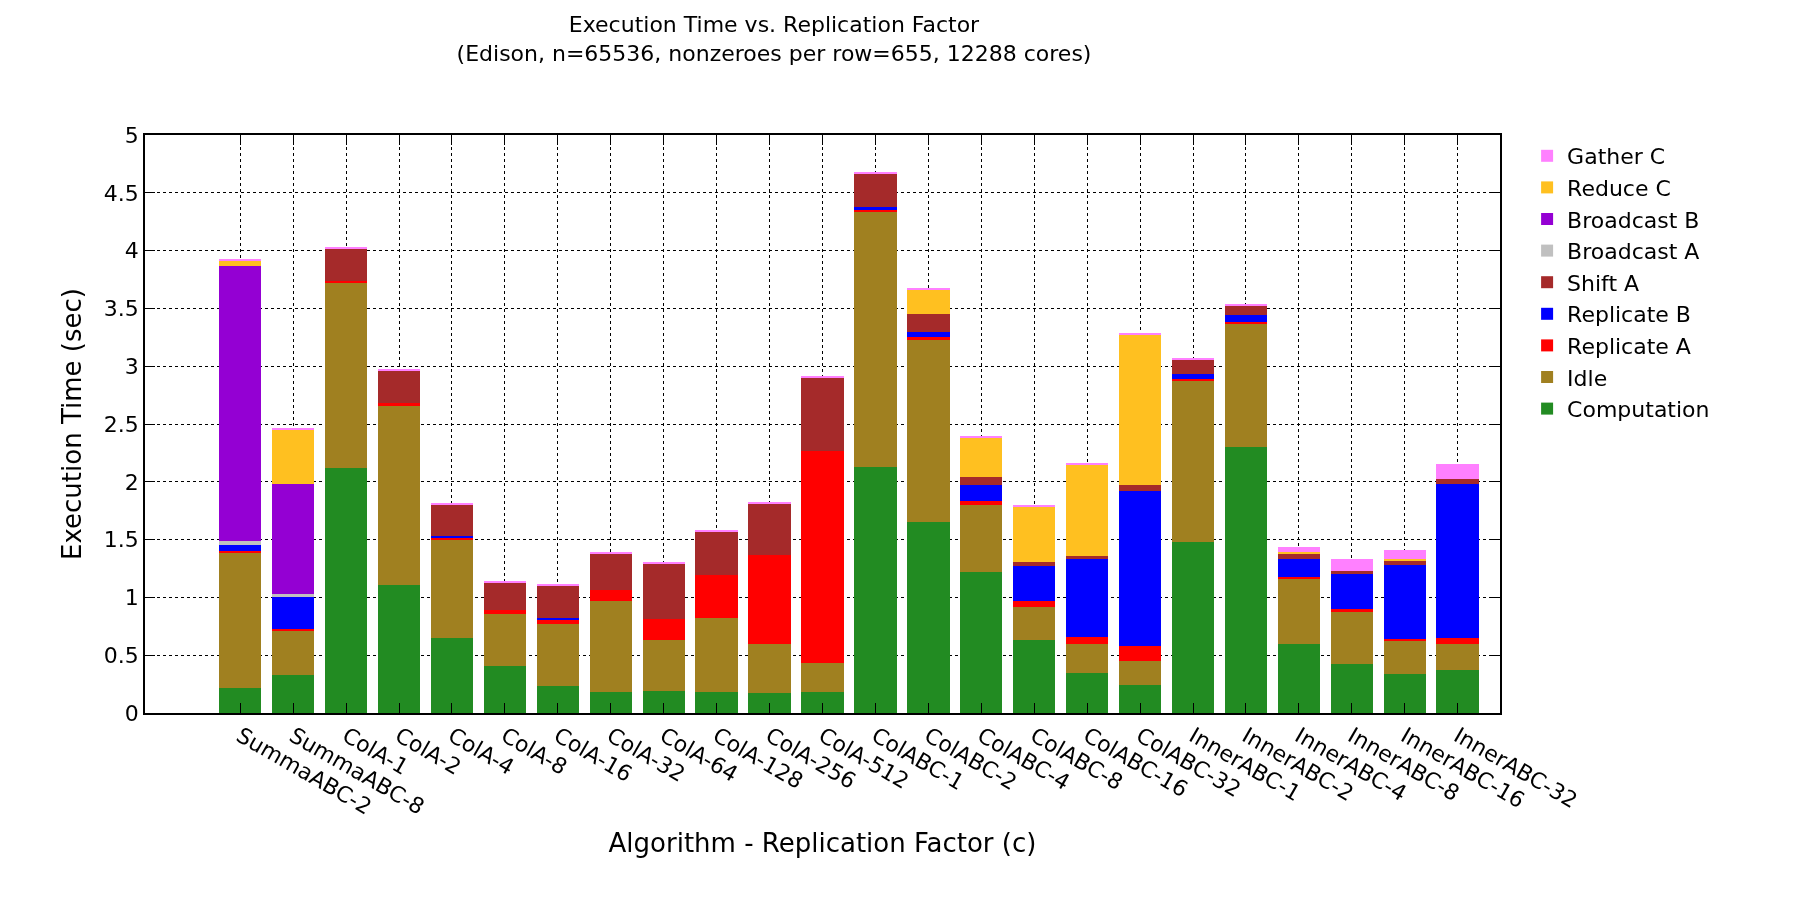  I want to click on y-tick-label: 0, so click(131, 713).